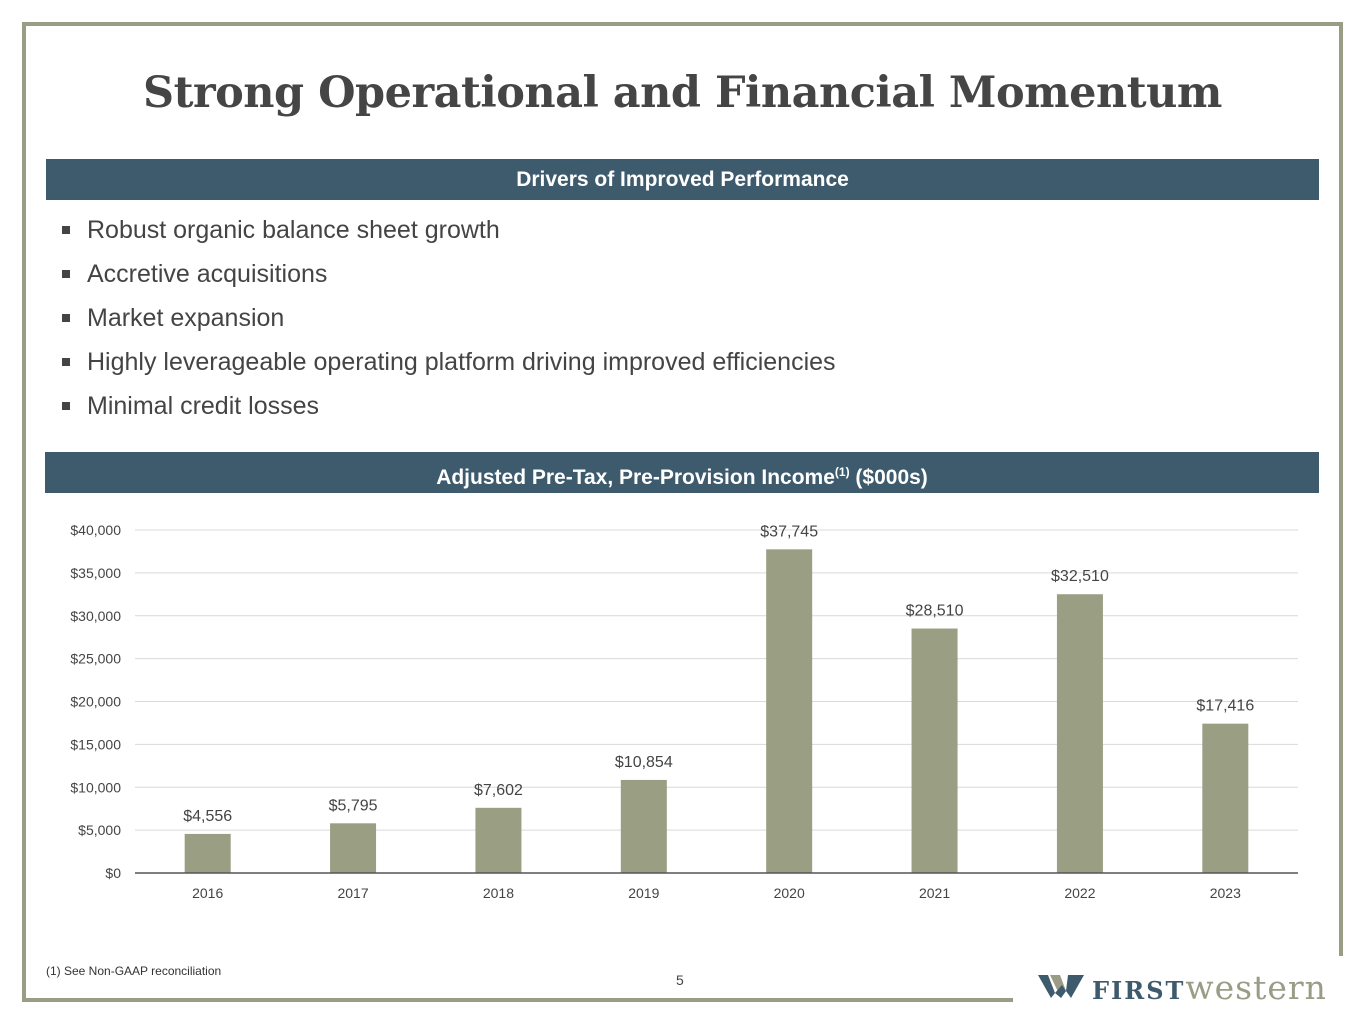 The height and width of the screenshot is (1024, 1365). Describe the element at coordinates (1225, 893) in the screenshot. I see `x-tick-label: 2023` at that location.